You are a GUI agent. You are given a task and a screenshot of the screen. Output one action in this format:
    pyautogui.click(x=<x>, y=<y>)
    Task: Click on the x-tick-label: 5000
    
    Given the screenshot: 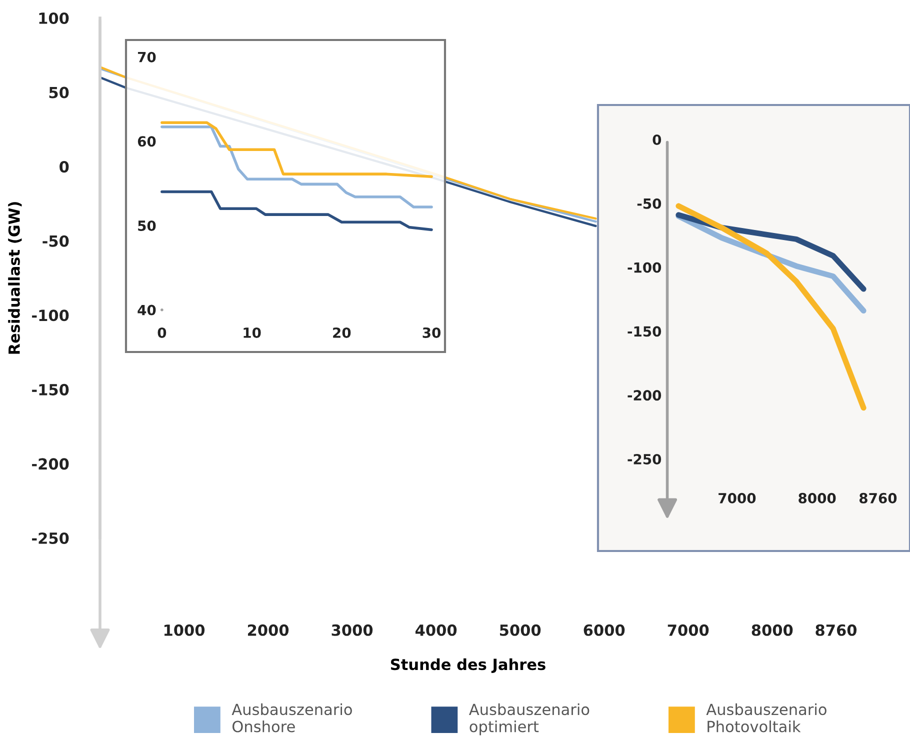 What is the action you would take?
    pyautogui.click(x=520, y=630)
    